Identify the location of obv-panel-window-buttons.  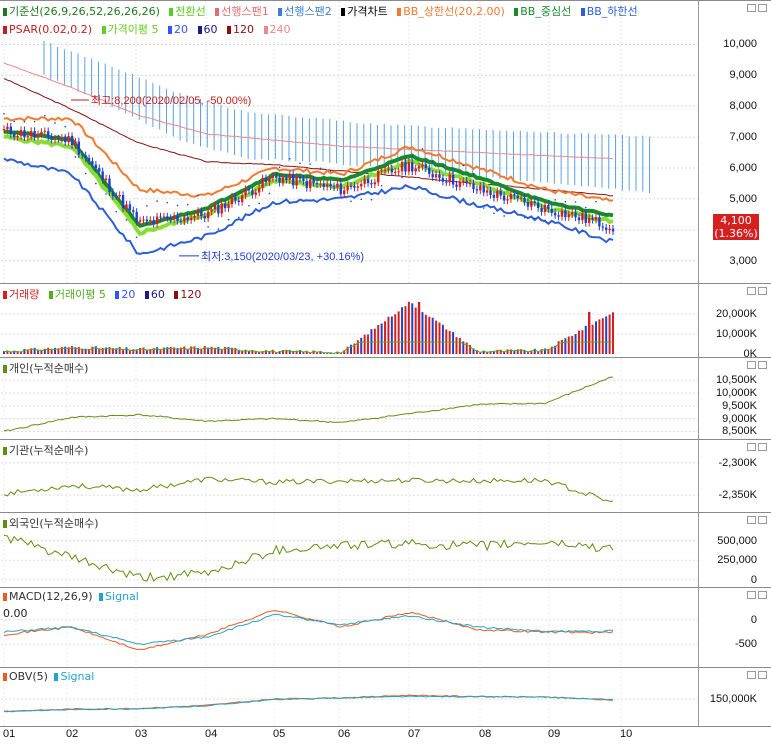
(756, 676).